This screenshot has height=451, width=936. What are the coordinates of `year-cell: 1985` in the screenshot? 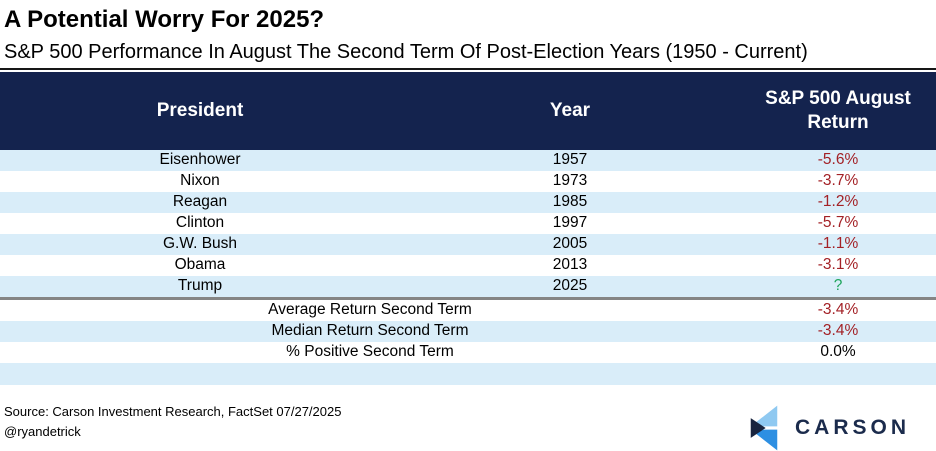 It's located at (570, 202).